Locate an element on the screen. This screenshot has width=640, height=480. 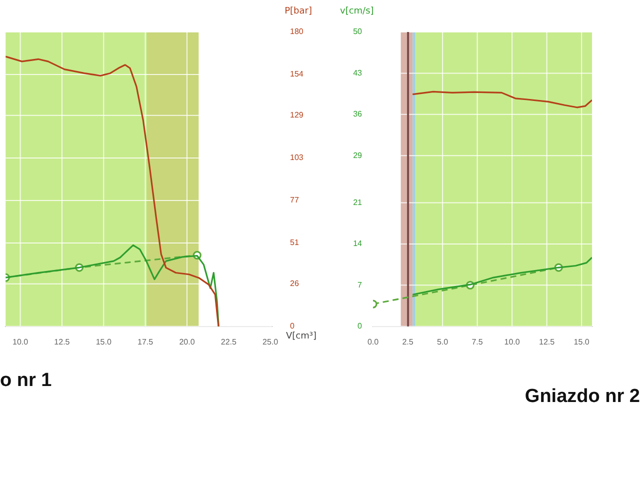
y2-tick-label: 26 is located at coordinates (295, 283).